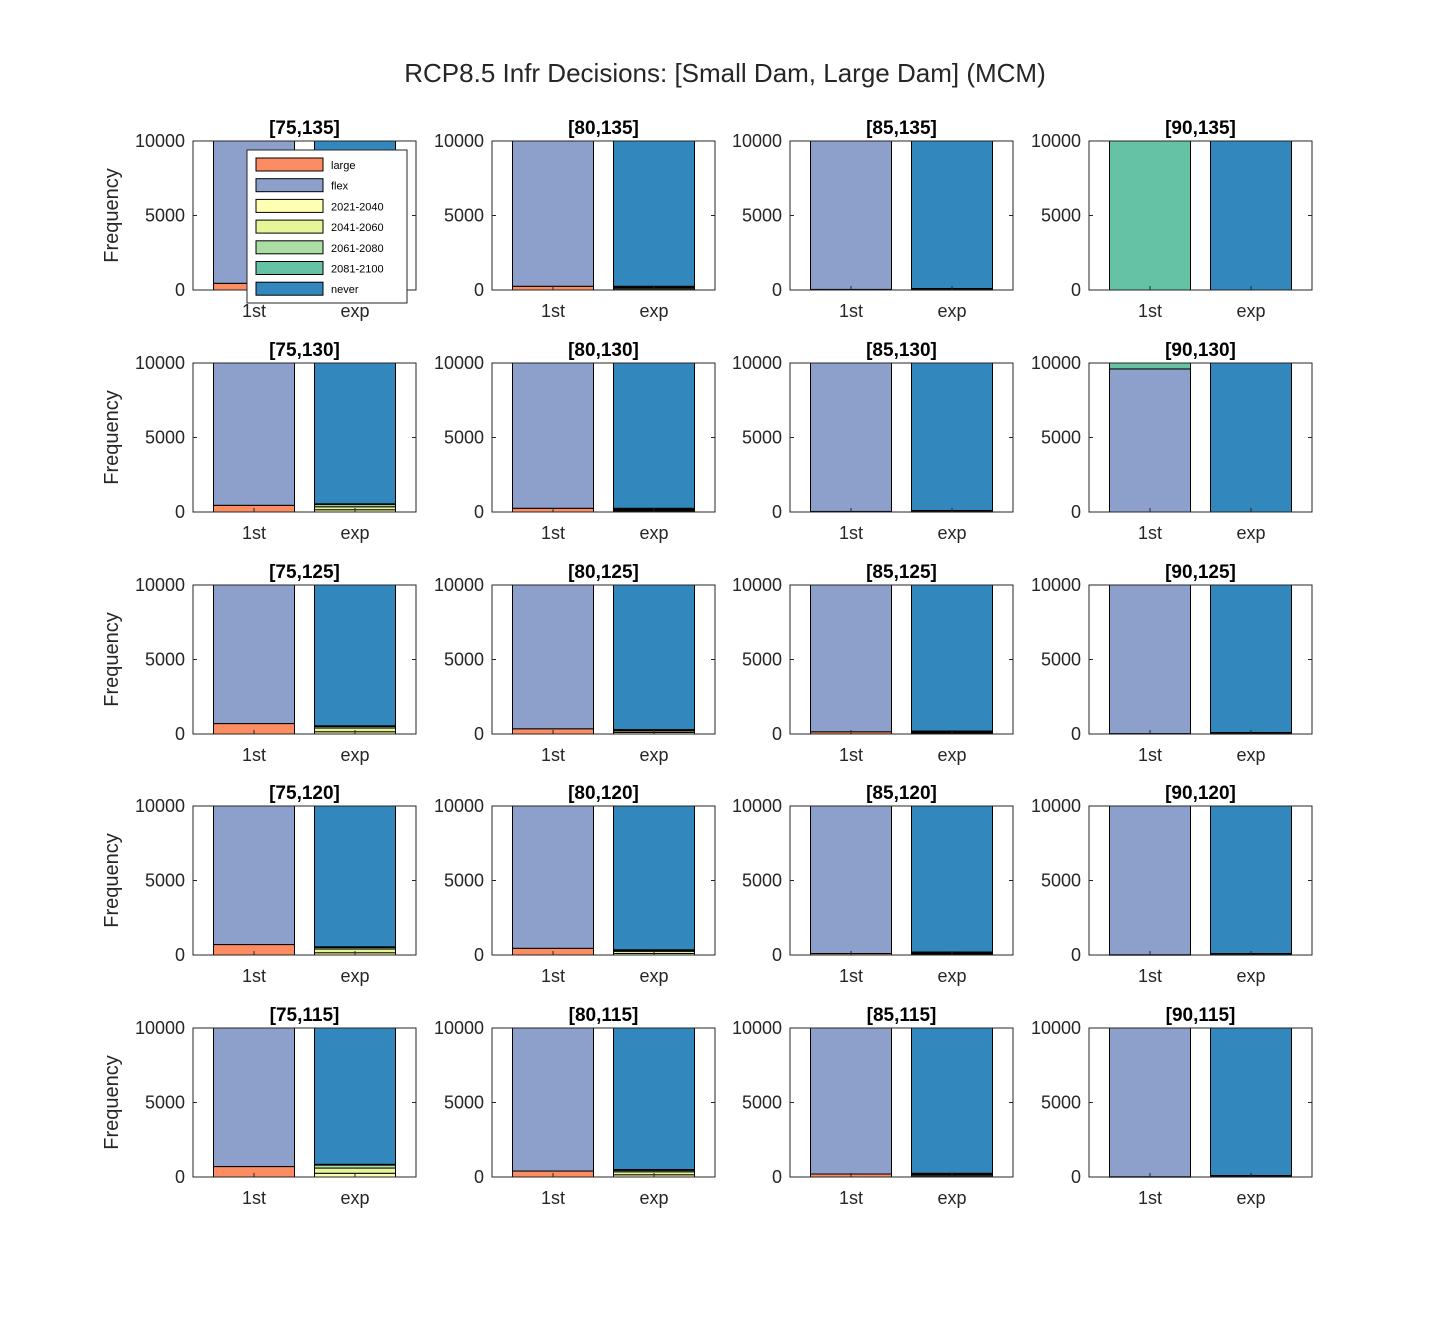  What do you see at coordinates (355, 1096) in the screenshot?
I see `bar-75-115-exp-never` at bounding box center [355, 1096].